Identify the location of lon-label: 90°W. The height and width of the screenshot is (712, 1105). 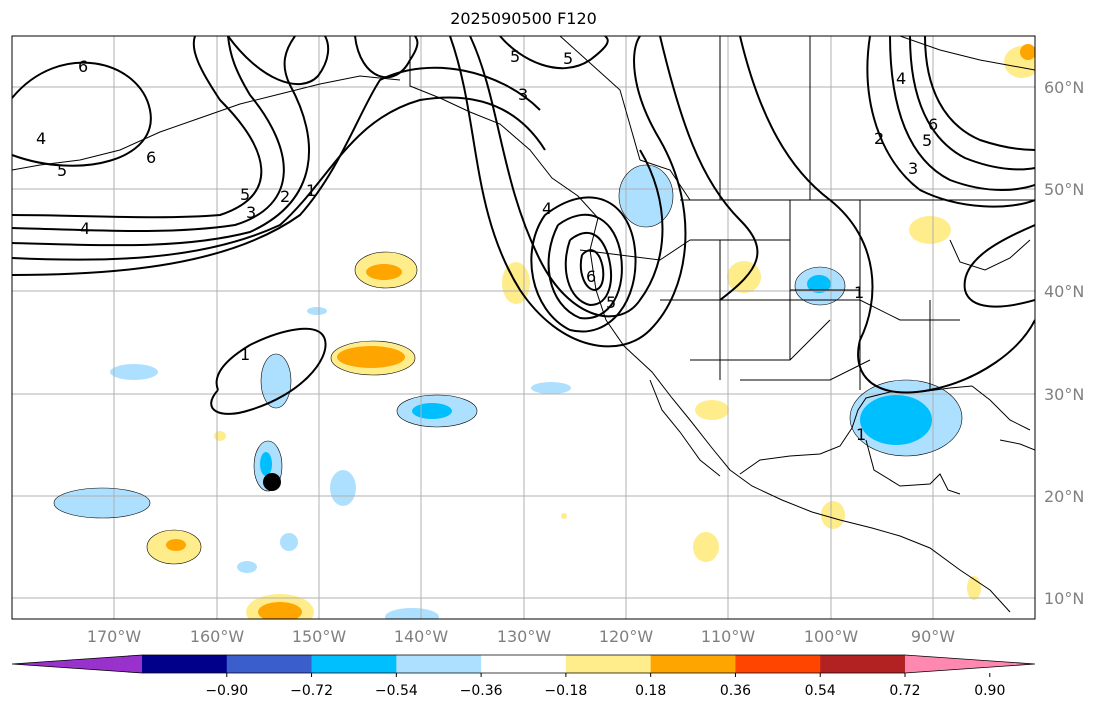
(933, 636).